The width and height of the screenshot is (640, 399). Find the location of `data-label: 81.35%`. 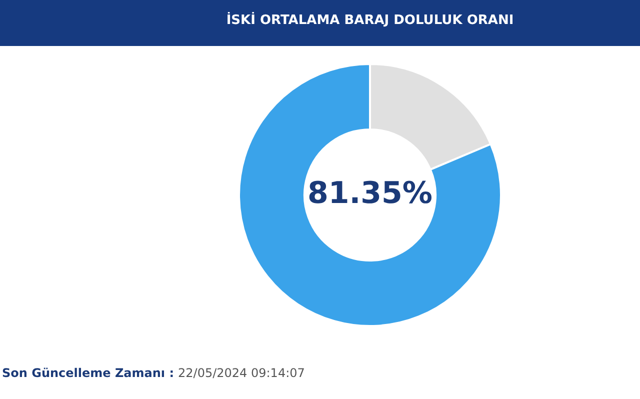

data-label: 81.35% is located at coordinates (370, 193).